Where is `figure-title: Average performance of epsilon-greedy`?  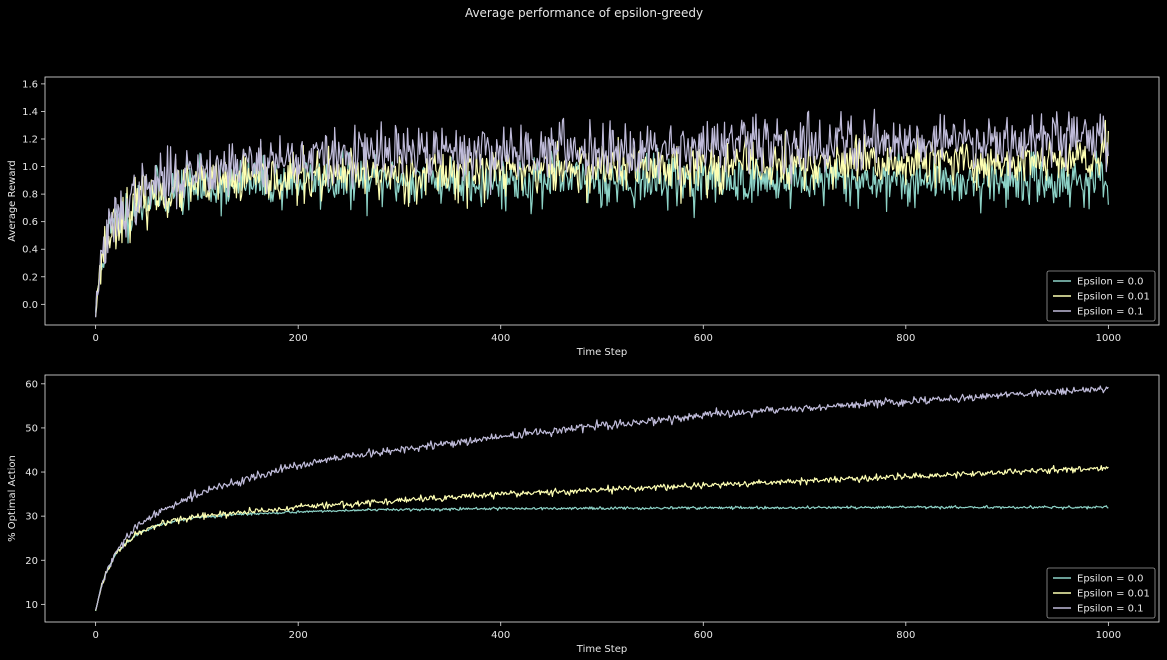
figure-title: Average performance of epsilon-greedy is located at coordinates (584, 13).